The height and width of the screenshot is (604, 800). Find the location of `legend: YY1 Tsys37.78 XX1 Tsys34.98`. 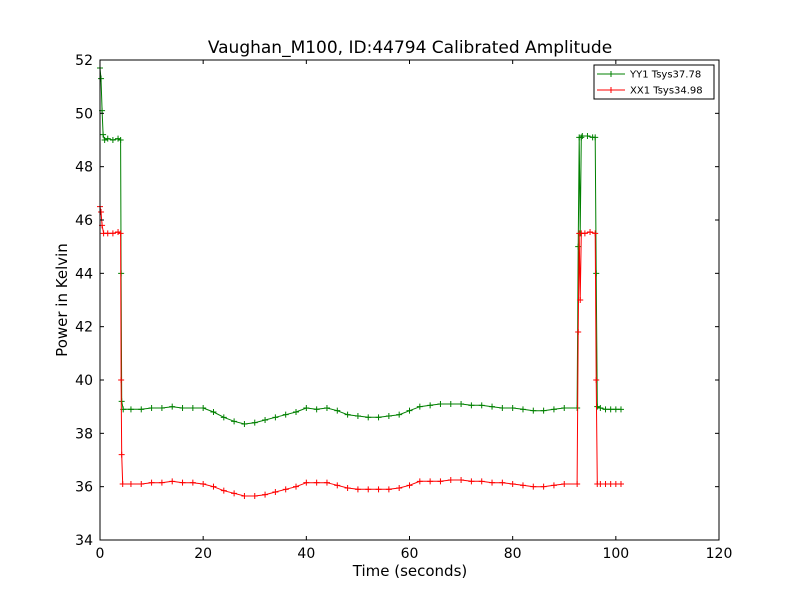

legend: YY1 Tsys37.78 XX1 Tsys34.98 is located at coordinates (654, 82).